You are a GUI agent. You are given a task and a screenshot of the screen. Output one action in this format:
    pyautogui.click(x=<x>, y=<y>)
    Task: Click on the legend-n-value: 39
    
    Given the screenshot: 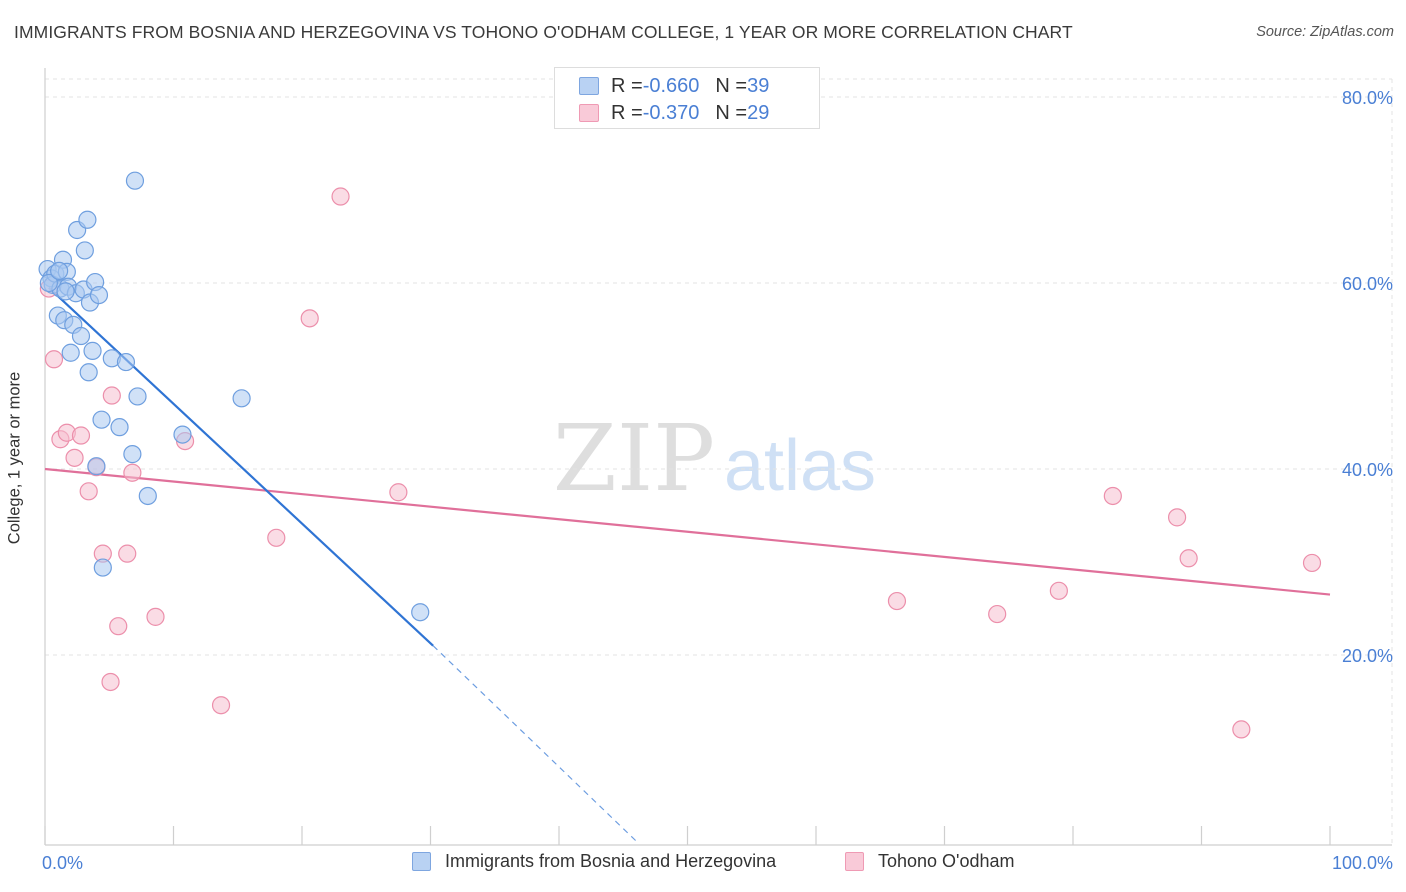 What is the action you would take?
    pyautogui.click(x=758, y=85)
    